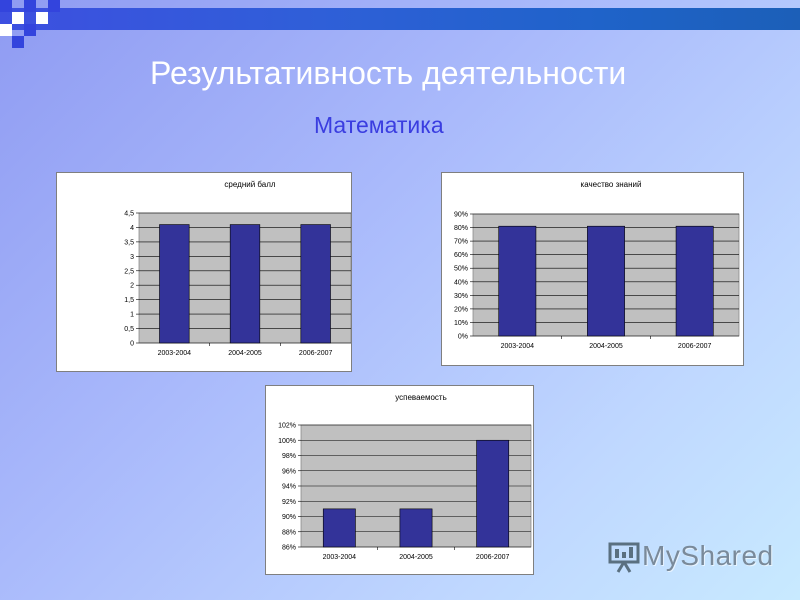 This screenshot has width=800, height=600. What do you see at coordinates (289, 502) in the screenshot?
I see `y-tick-label: 92%` at bounding box center [289, 502].